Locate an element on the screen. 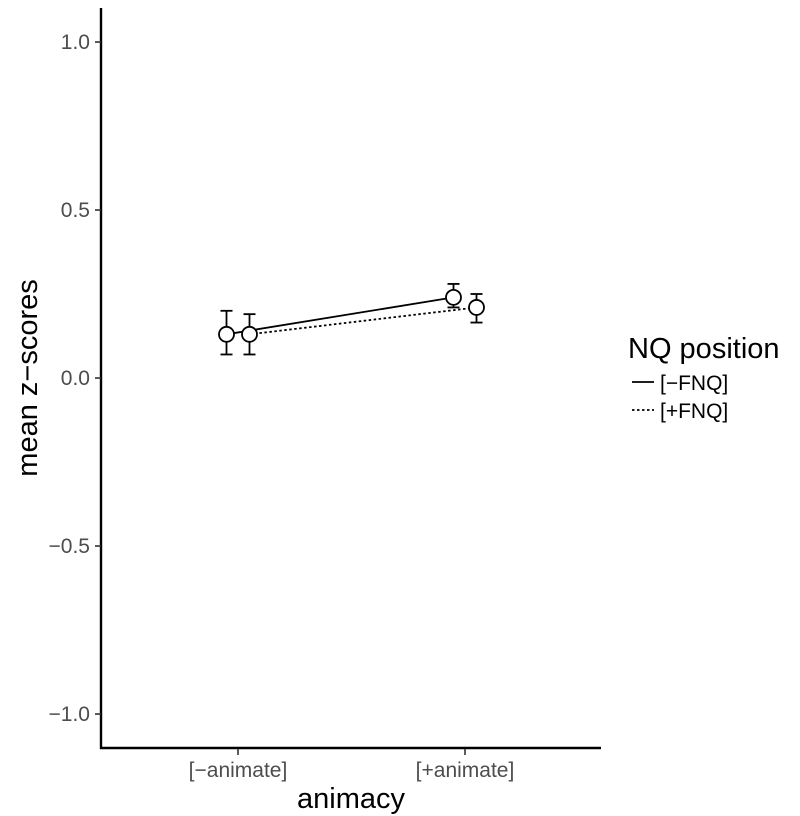 Image resolution: width=800 pixels, height=816 pixels. y-tick-label: 1.0 is located at coordinates (75, 42).